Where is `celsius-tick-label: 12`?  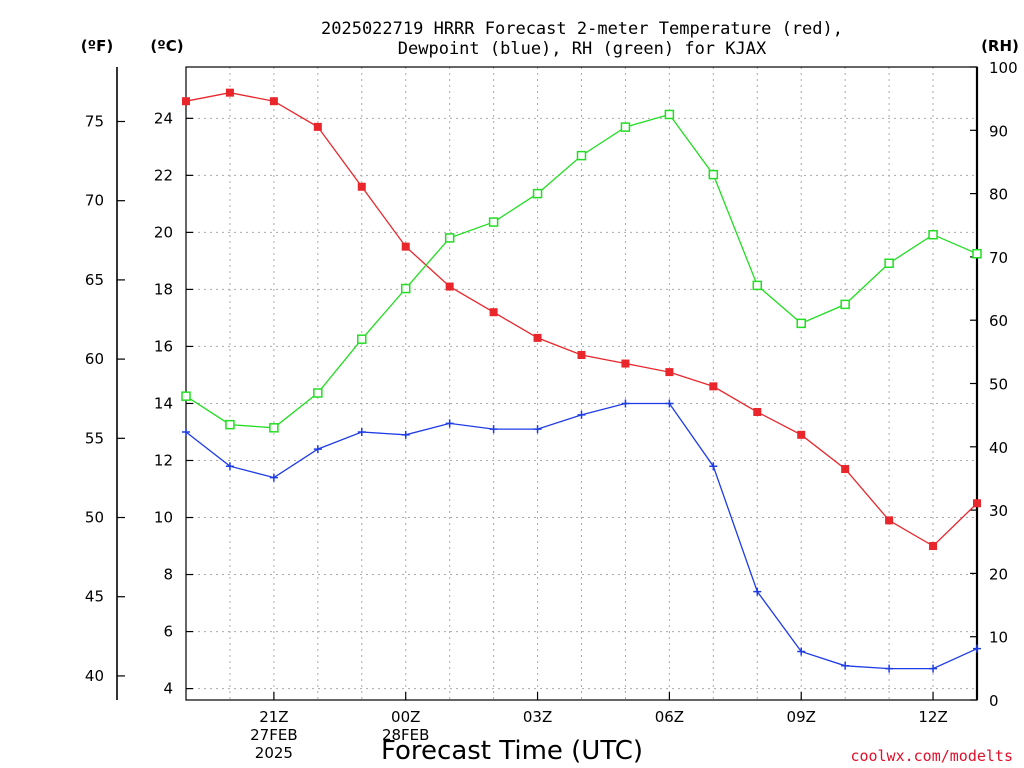
celsius-tick-label: 12 is located at coordinates (163, 460).